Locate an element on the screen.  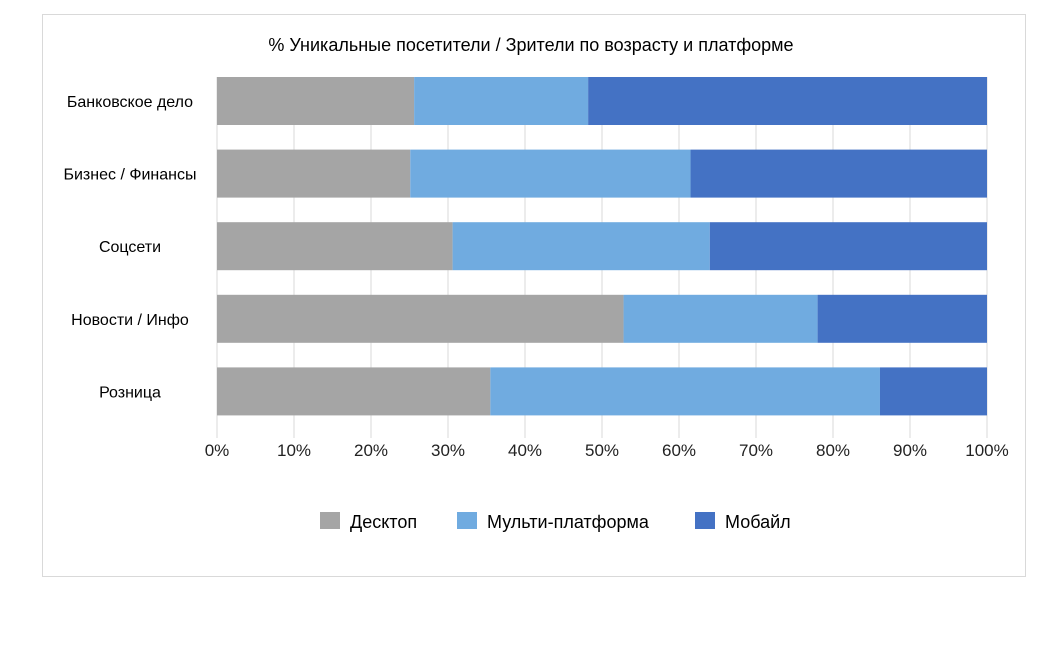
x-tick-label: 30% is located at coordinates (448, 450).